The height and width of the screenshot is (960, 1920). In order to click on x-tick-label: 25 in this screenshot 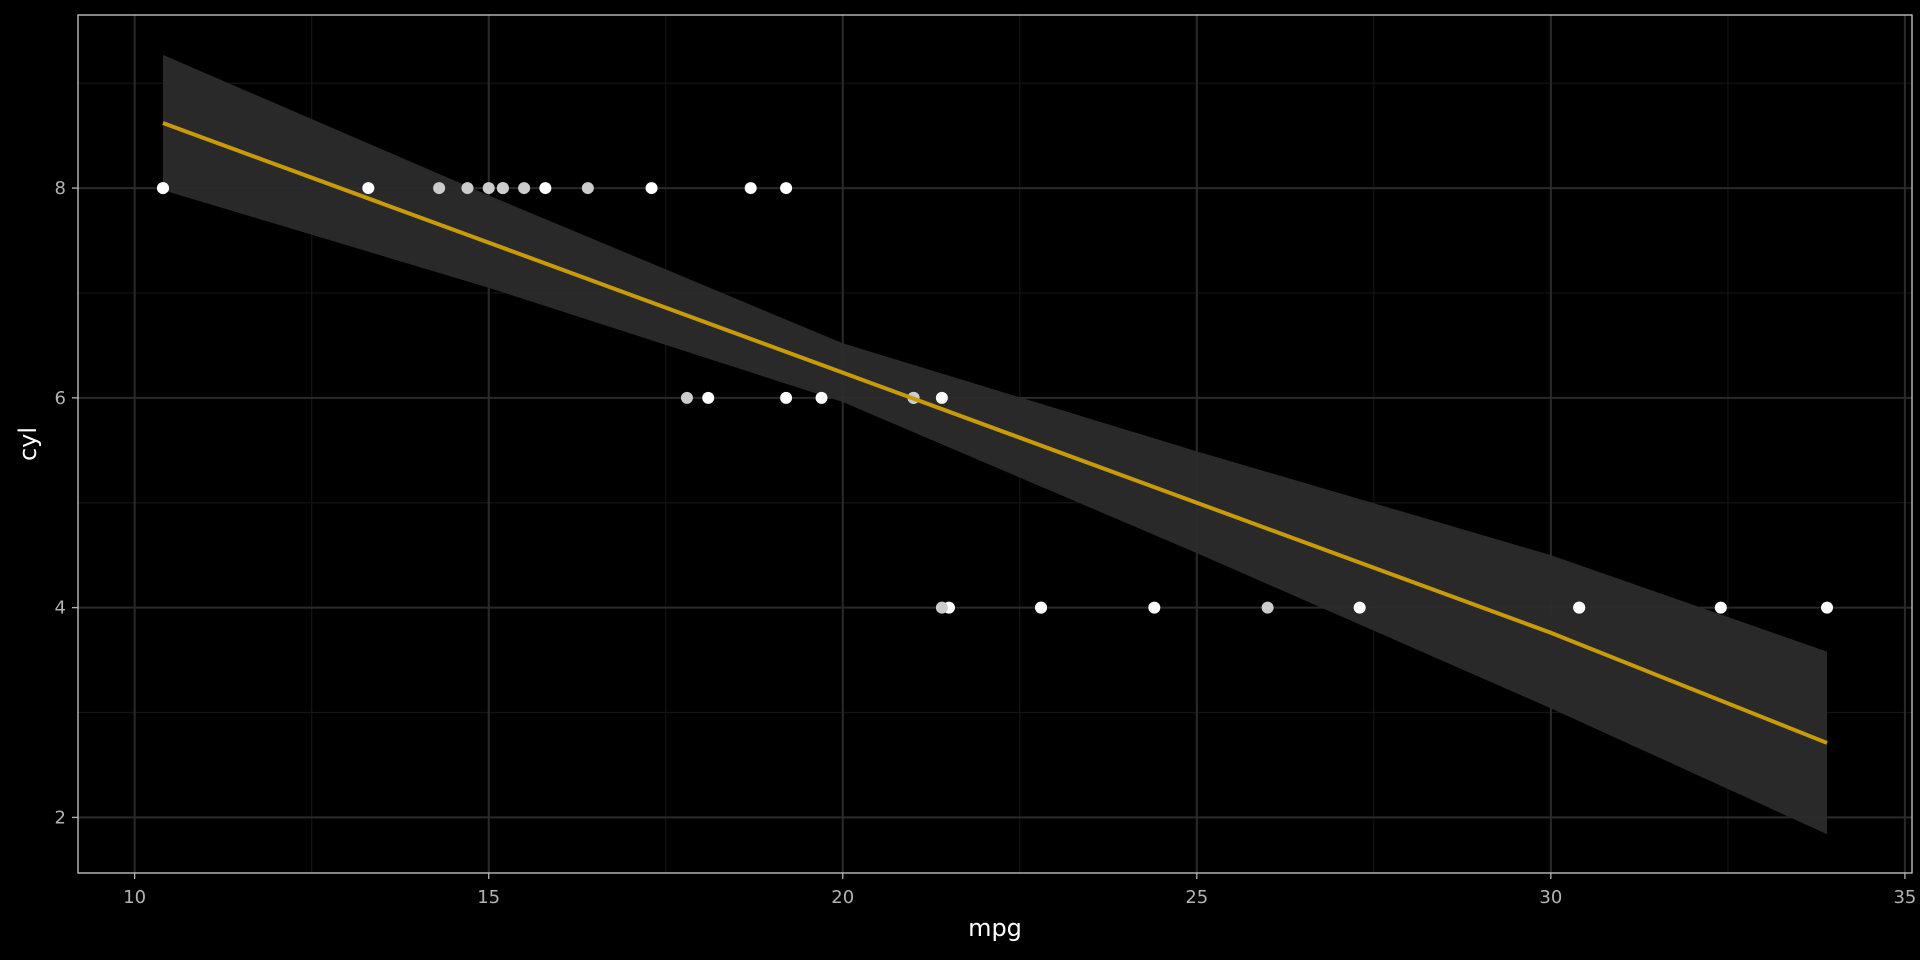, I will do `click(1196, 897)`.